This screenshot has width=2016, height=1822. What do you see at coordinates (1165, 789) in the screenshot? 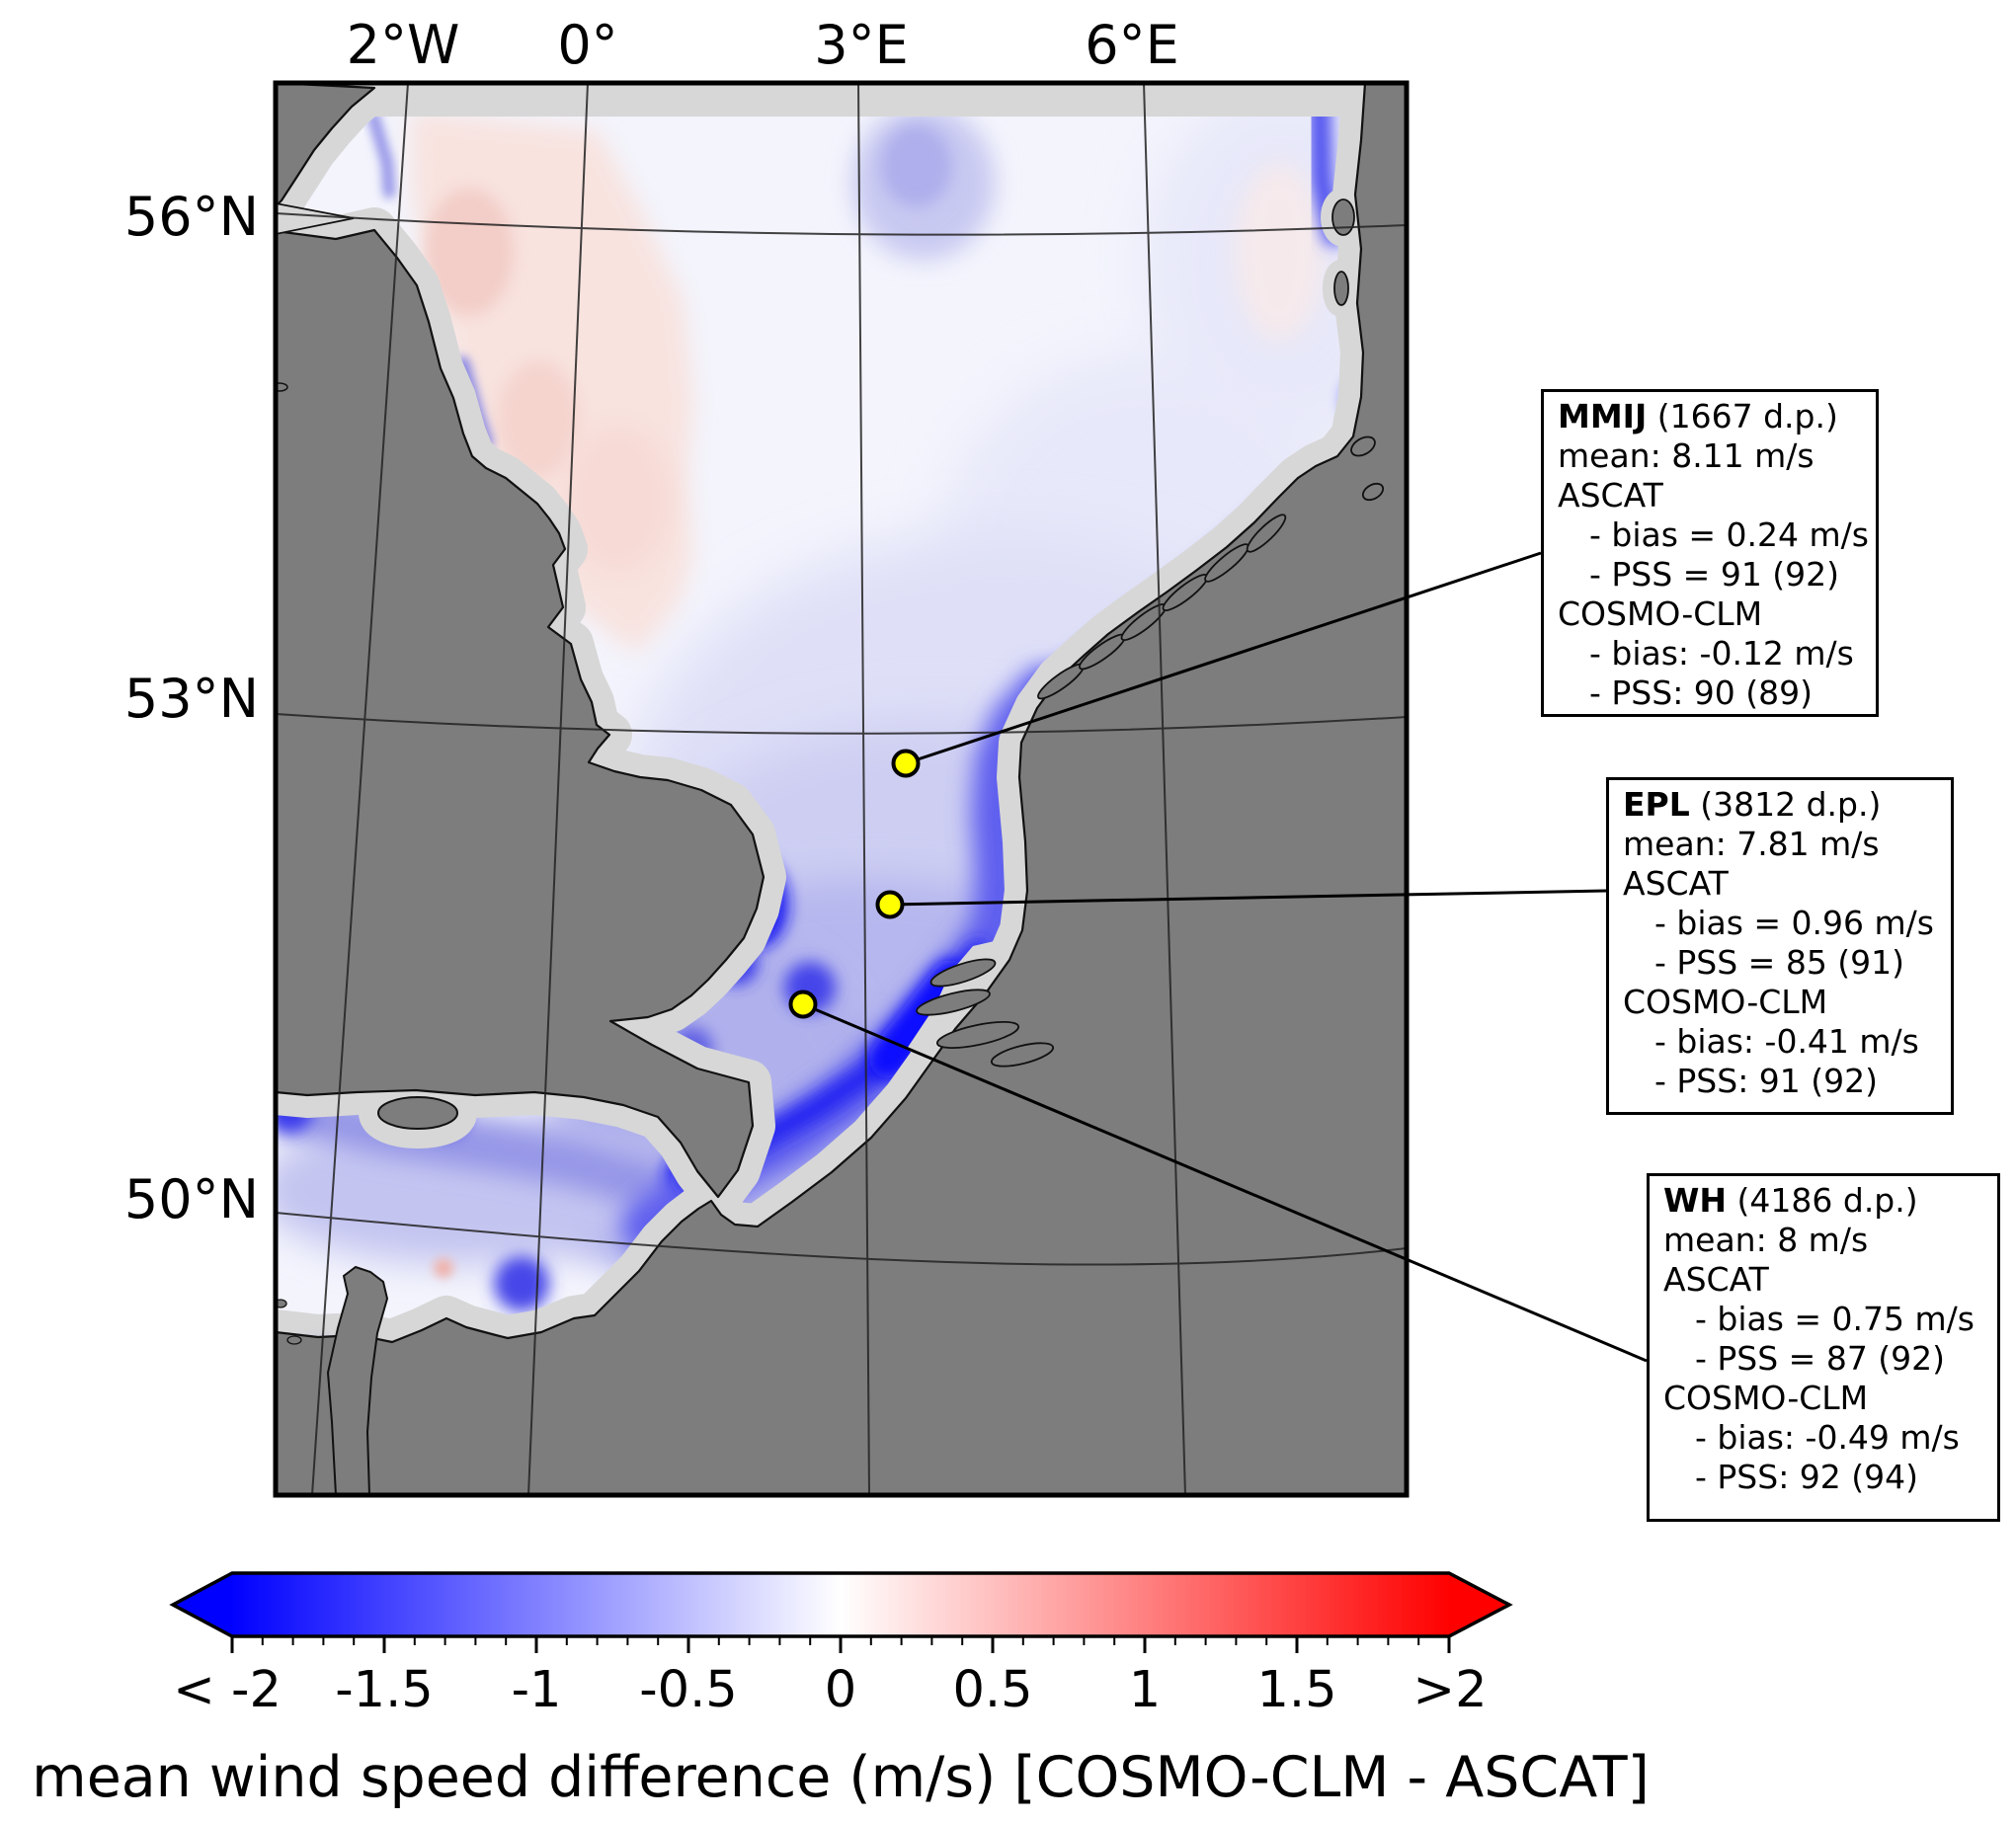
I see `meridian-6E` at bounding box center [1165, 789].